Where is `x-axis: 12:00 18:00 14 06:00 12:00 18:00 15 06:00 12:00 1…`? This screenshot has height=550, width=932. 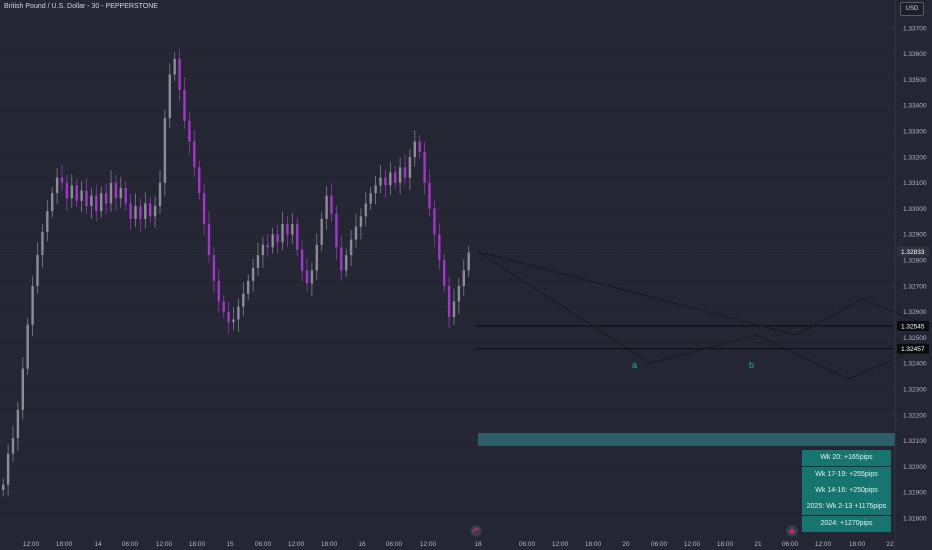 x-axis: 12:00 18:00 14 06:00 12:00 18:00 15 06:00 12:00 1… is located at coordinates (458, 544).